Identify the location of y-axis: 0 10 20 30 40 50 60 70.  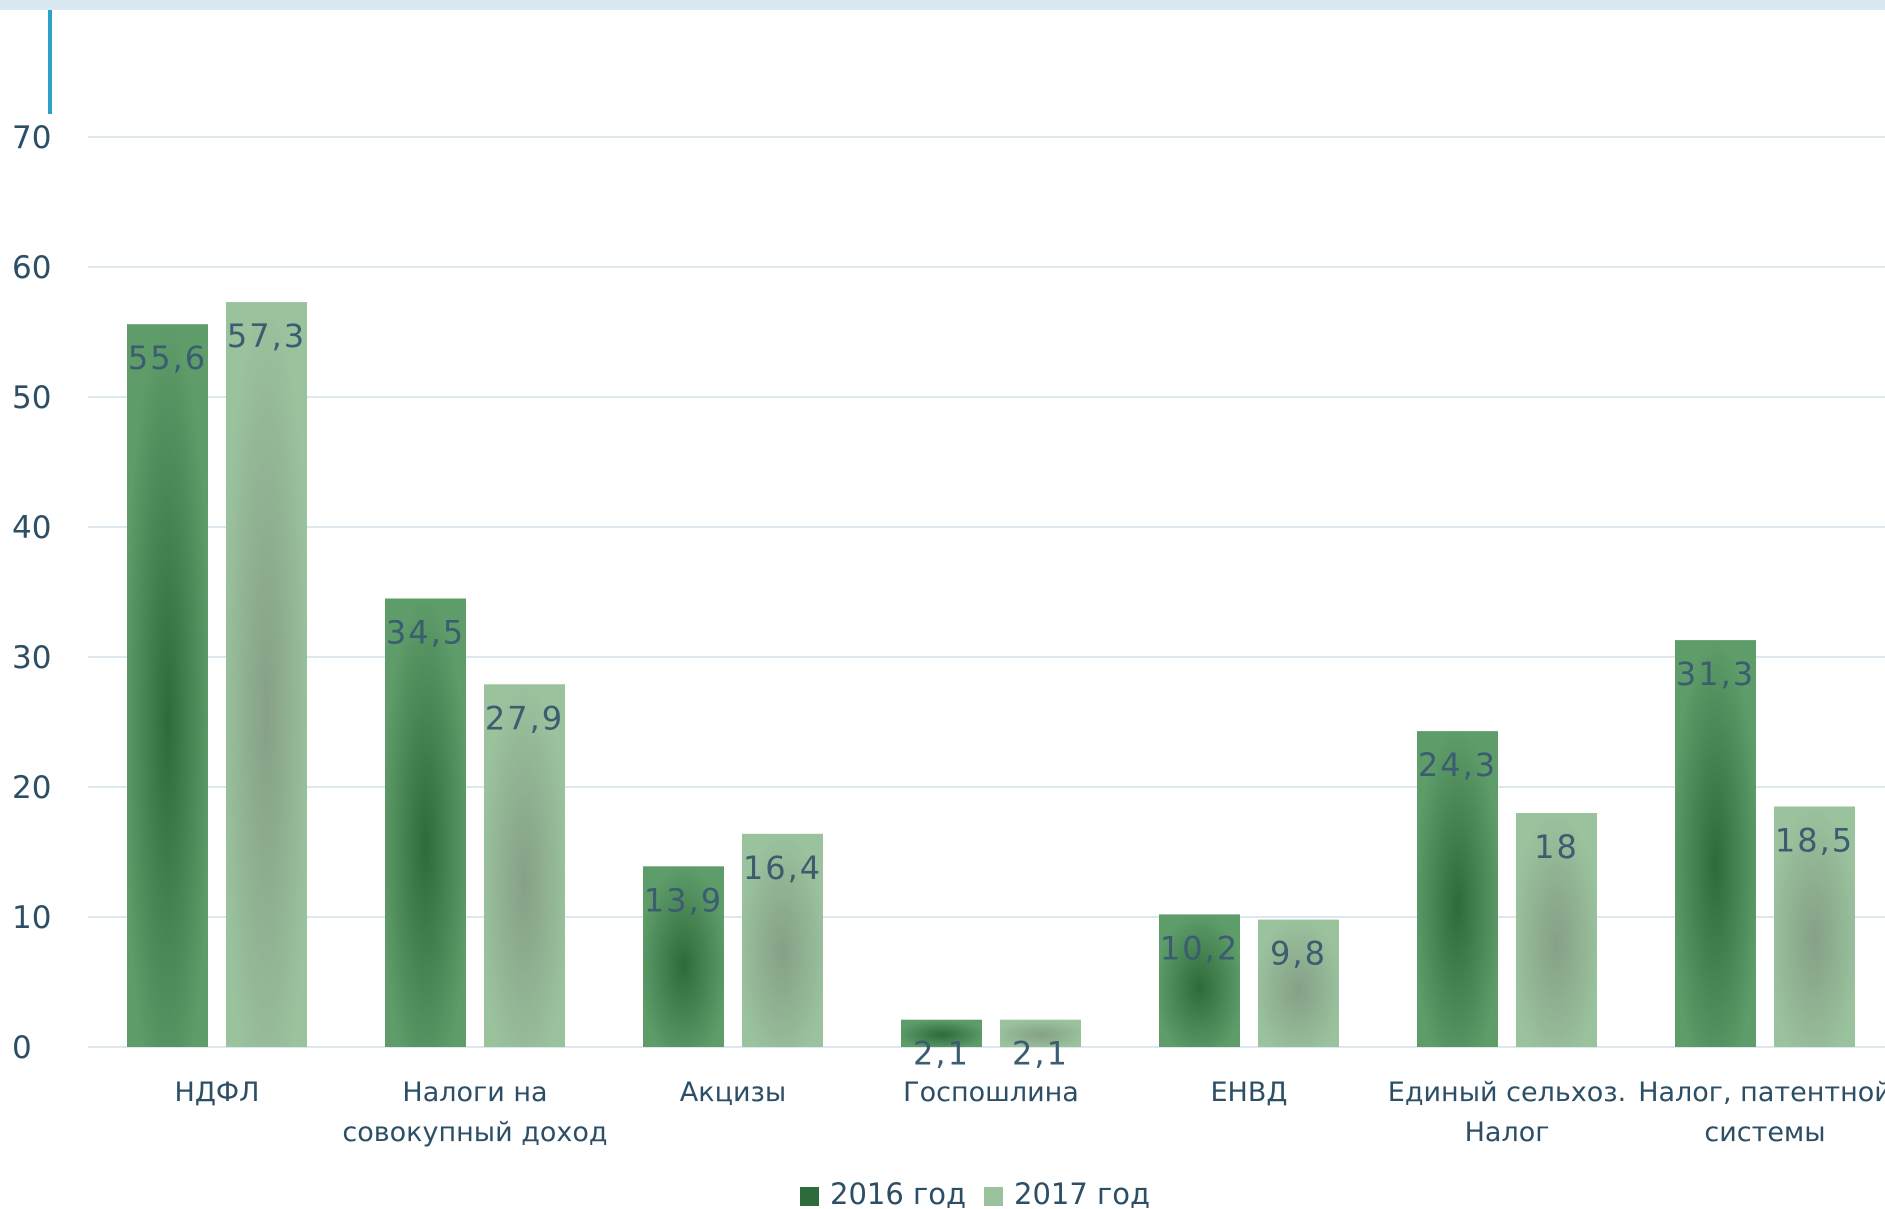
(31, 593).